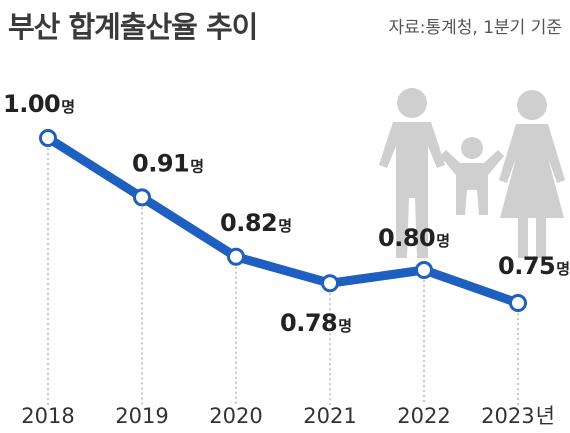 The image size is (570, 433). What do you see at coordinates (475, 28) in the screenshot?
I see `source-note: 자료:통계청, 1분기 기준` at bounding box center [475, 28].